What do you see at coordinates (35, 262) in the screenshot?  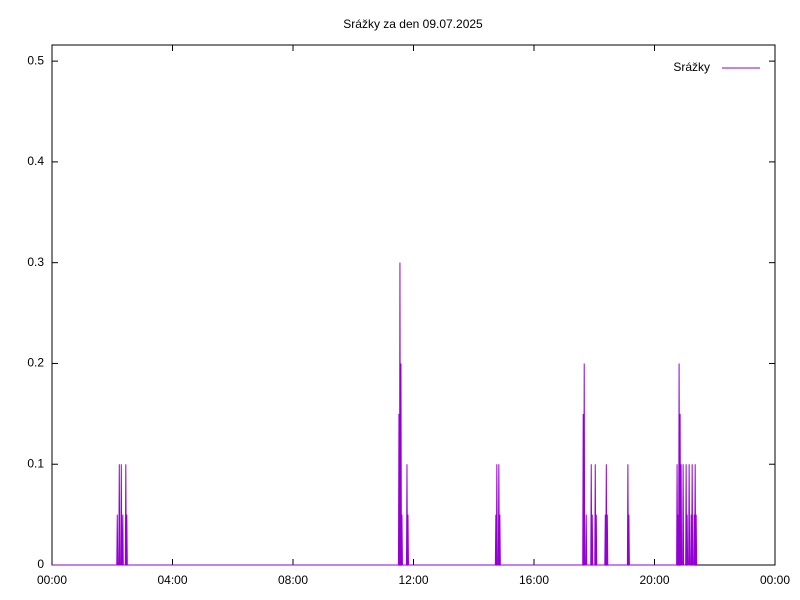 I see `y-tick-label: 0.3` at bounding box center [35, 262].